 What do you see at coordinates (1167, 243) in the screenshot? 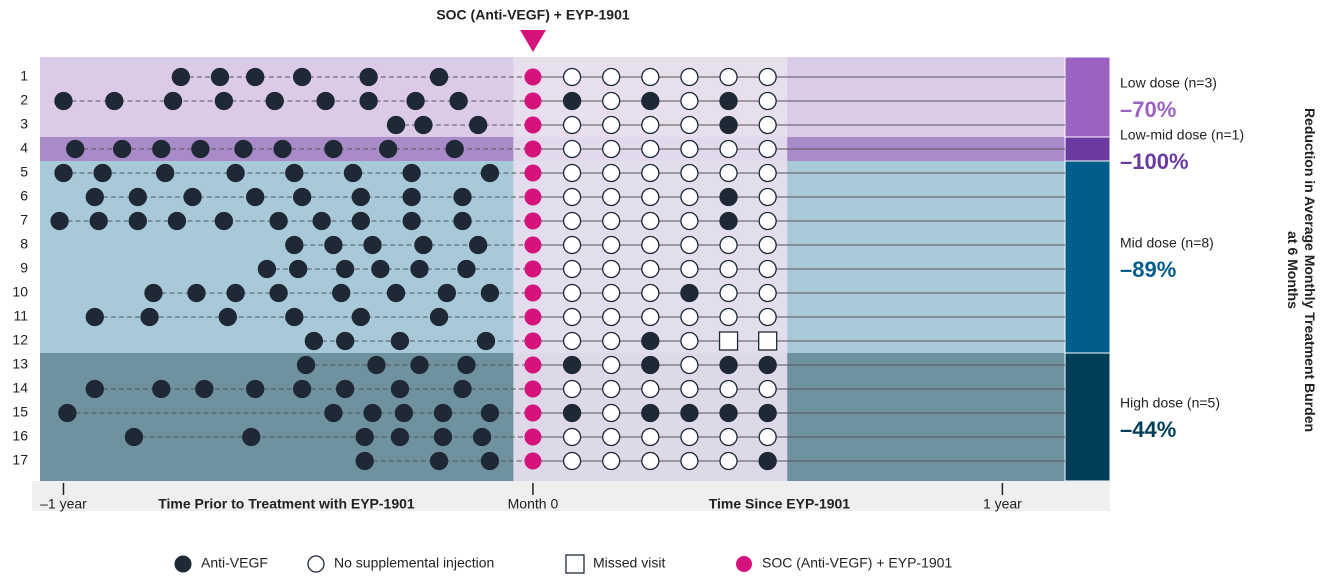
I see `group-name: Mid dose (n=8)` at bounding box center [1167, 243].